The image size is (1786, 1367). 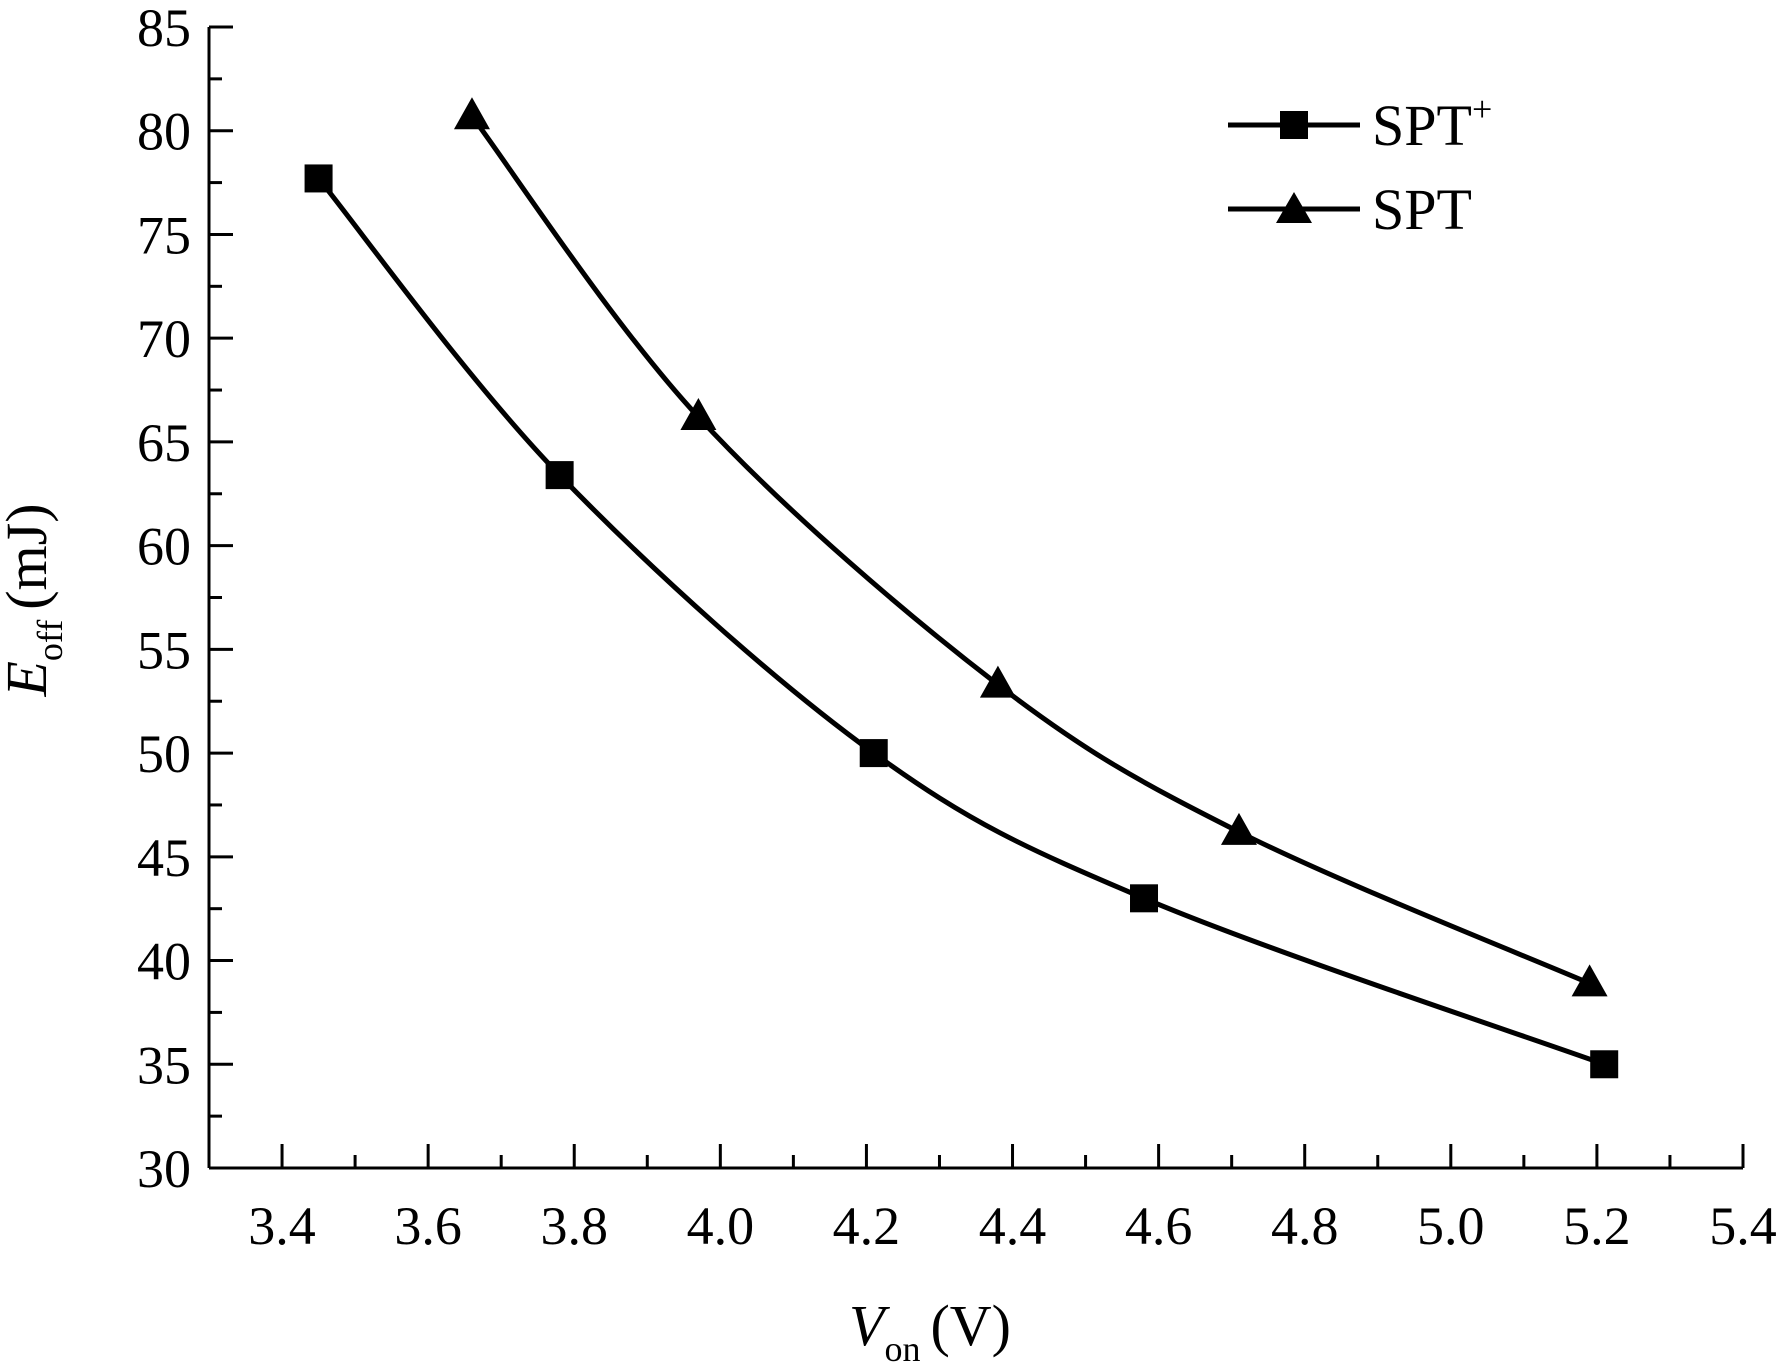 What do you see at coordinates (1350, 209) in the screenshot?
I see `legend-item-spt: SPT` at bounding box center [1350, 209].